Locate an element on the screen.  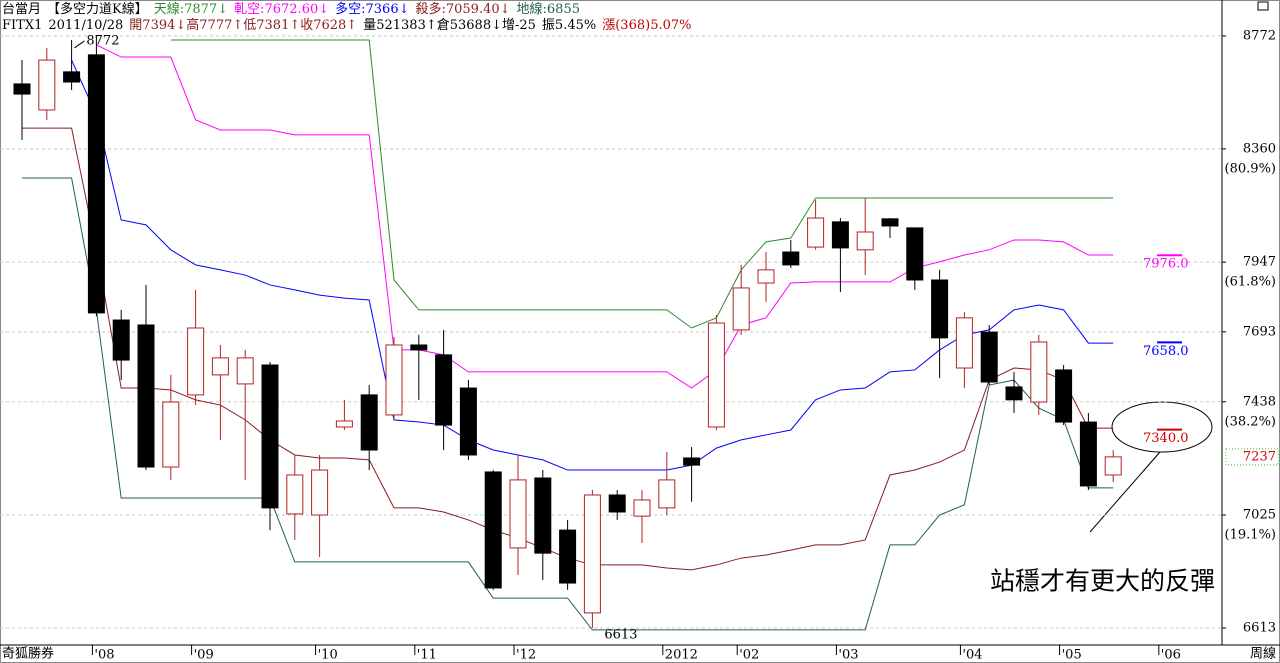
last-price-label: 7237 is located at coordinates (1259, 456).